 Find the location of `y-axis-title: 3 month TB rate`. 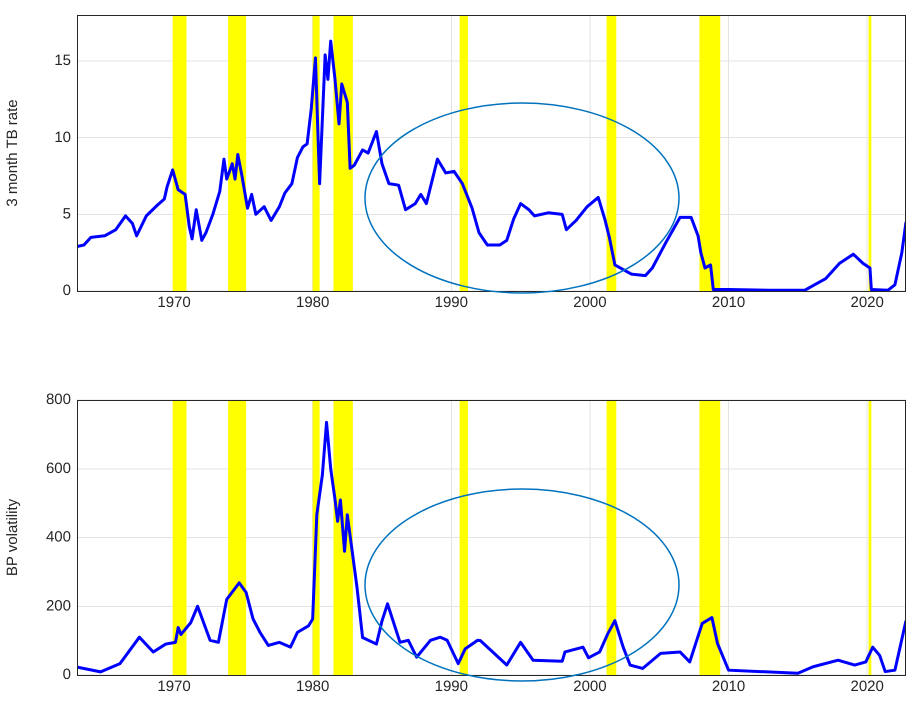

y-axis-title: 3 month TB rate is located at coordinates (13, 153).